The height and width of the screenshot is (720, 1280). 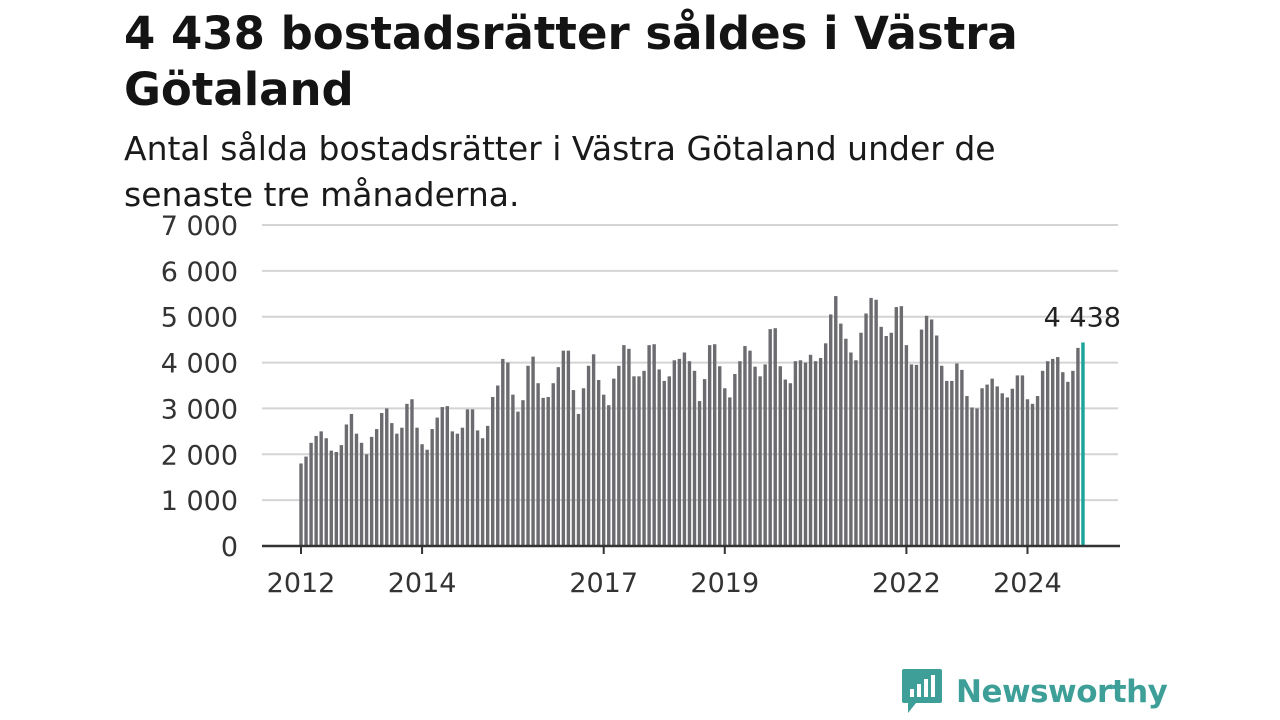 I want to click on y-tick-label: 2 000, so click(x=199, y=455).